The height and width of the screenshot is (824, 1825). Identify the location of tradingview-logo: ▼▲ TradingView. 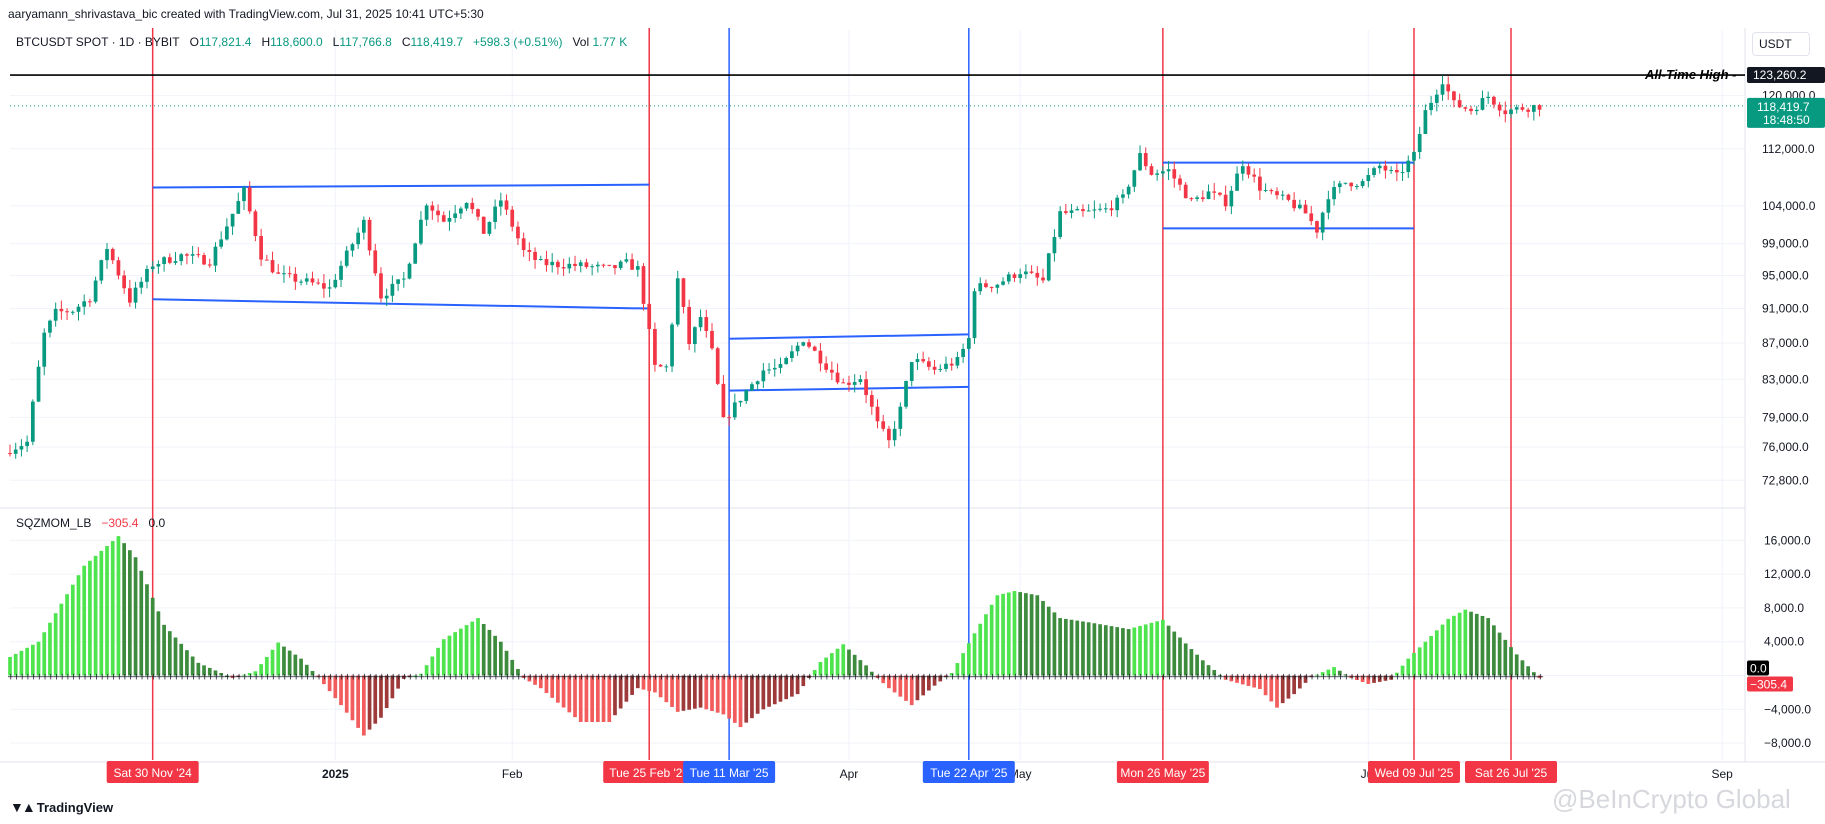
(61, 807).